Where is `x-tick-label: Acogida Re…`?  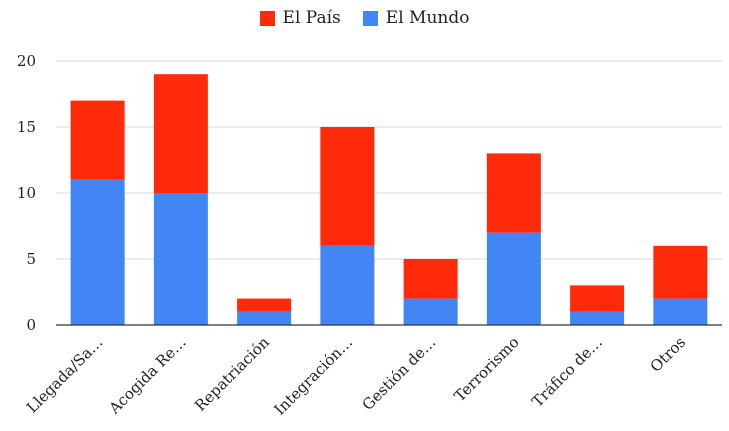 x-tick-label: Acogida Re… is located at coordinates (147, 375).